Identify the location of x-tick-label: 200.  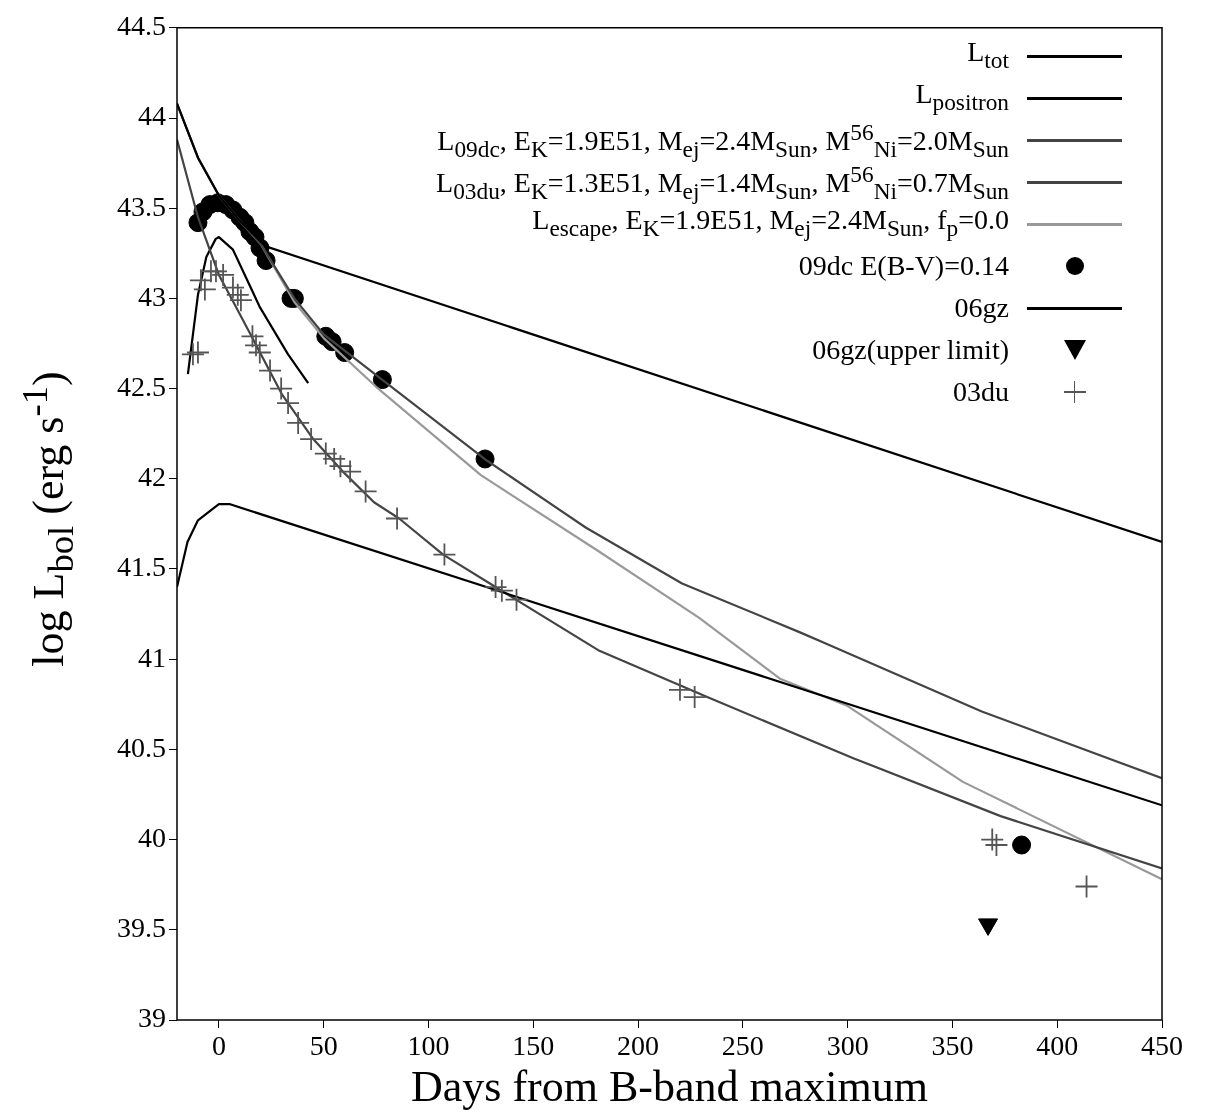
(638, 1046).